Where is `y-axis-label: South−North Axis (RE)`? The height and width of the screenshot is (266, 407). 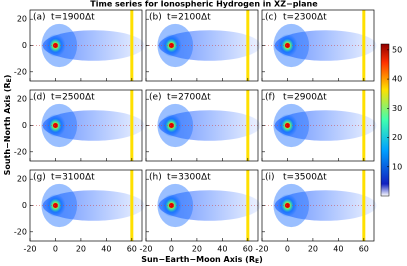 y-axis-label: South−North Axis (RE) is located at coordinates (8, 125).